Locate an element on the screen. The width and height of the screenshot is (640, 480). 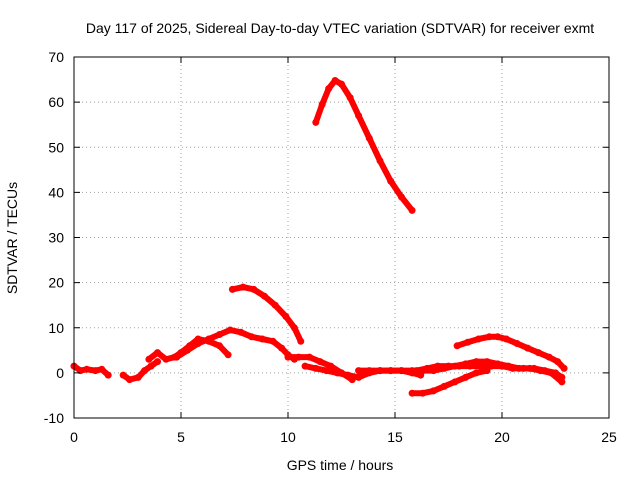
y-axis-label: SDTVAR / TECUs is located at coordinates (12, 238).